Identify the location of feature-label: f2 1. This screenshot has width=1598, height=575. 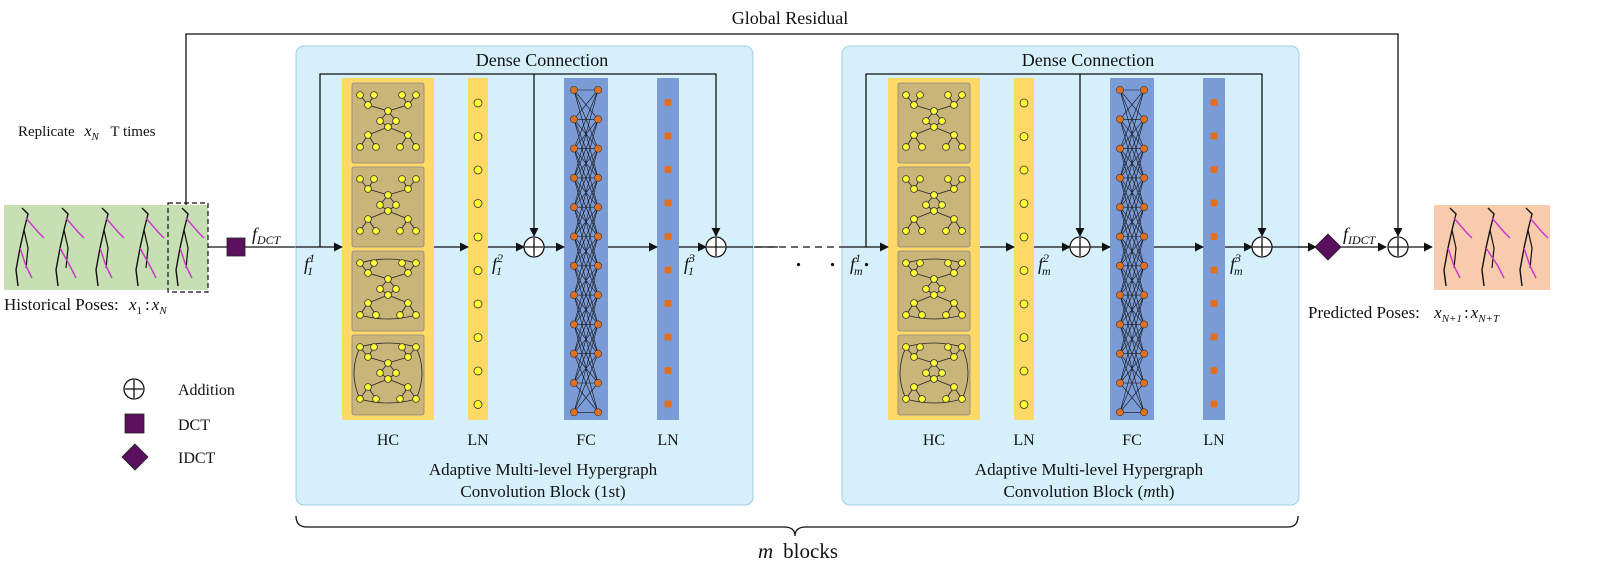
(497, 264).